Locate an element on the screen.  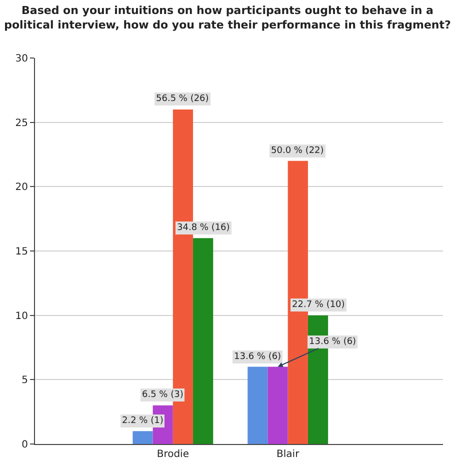
y-tick-label: 20 is located at coordinates (21, 188).